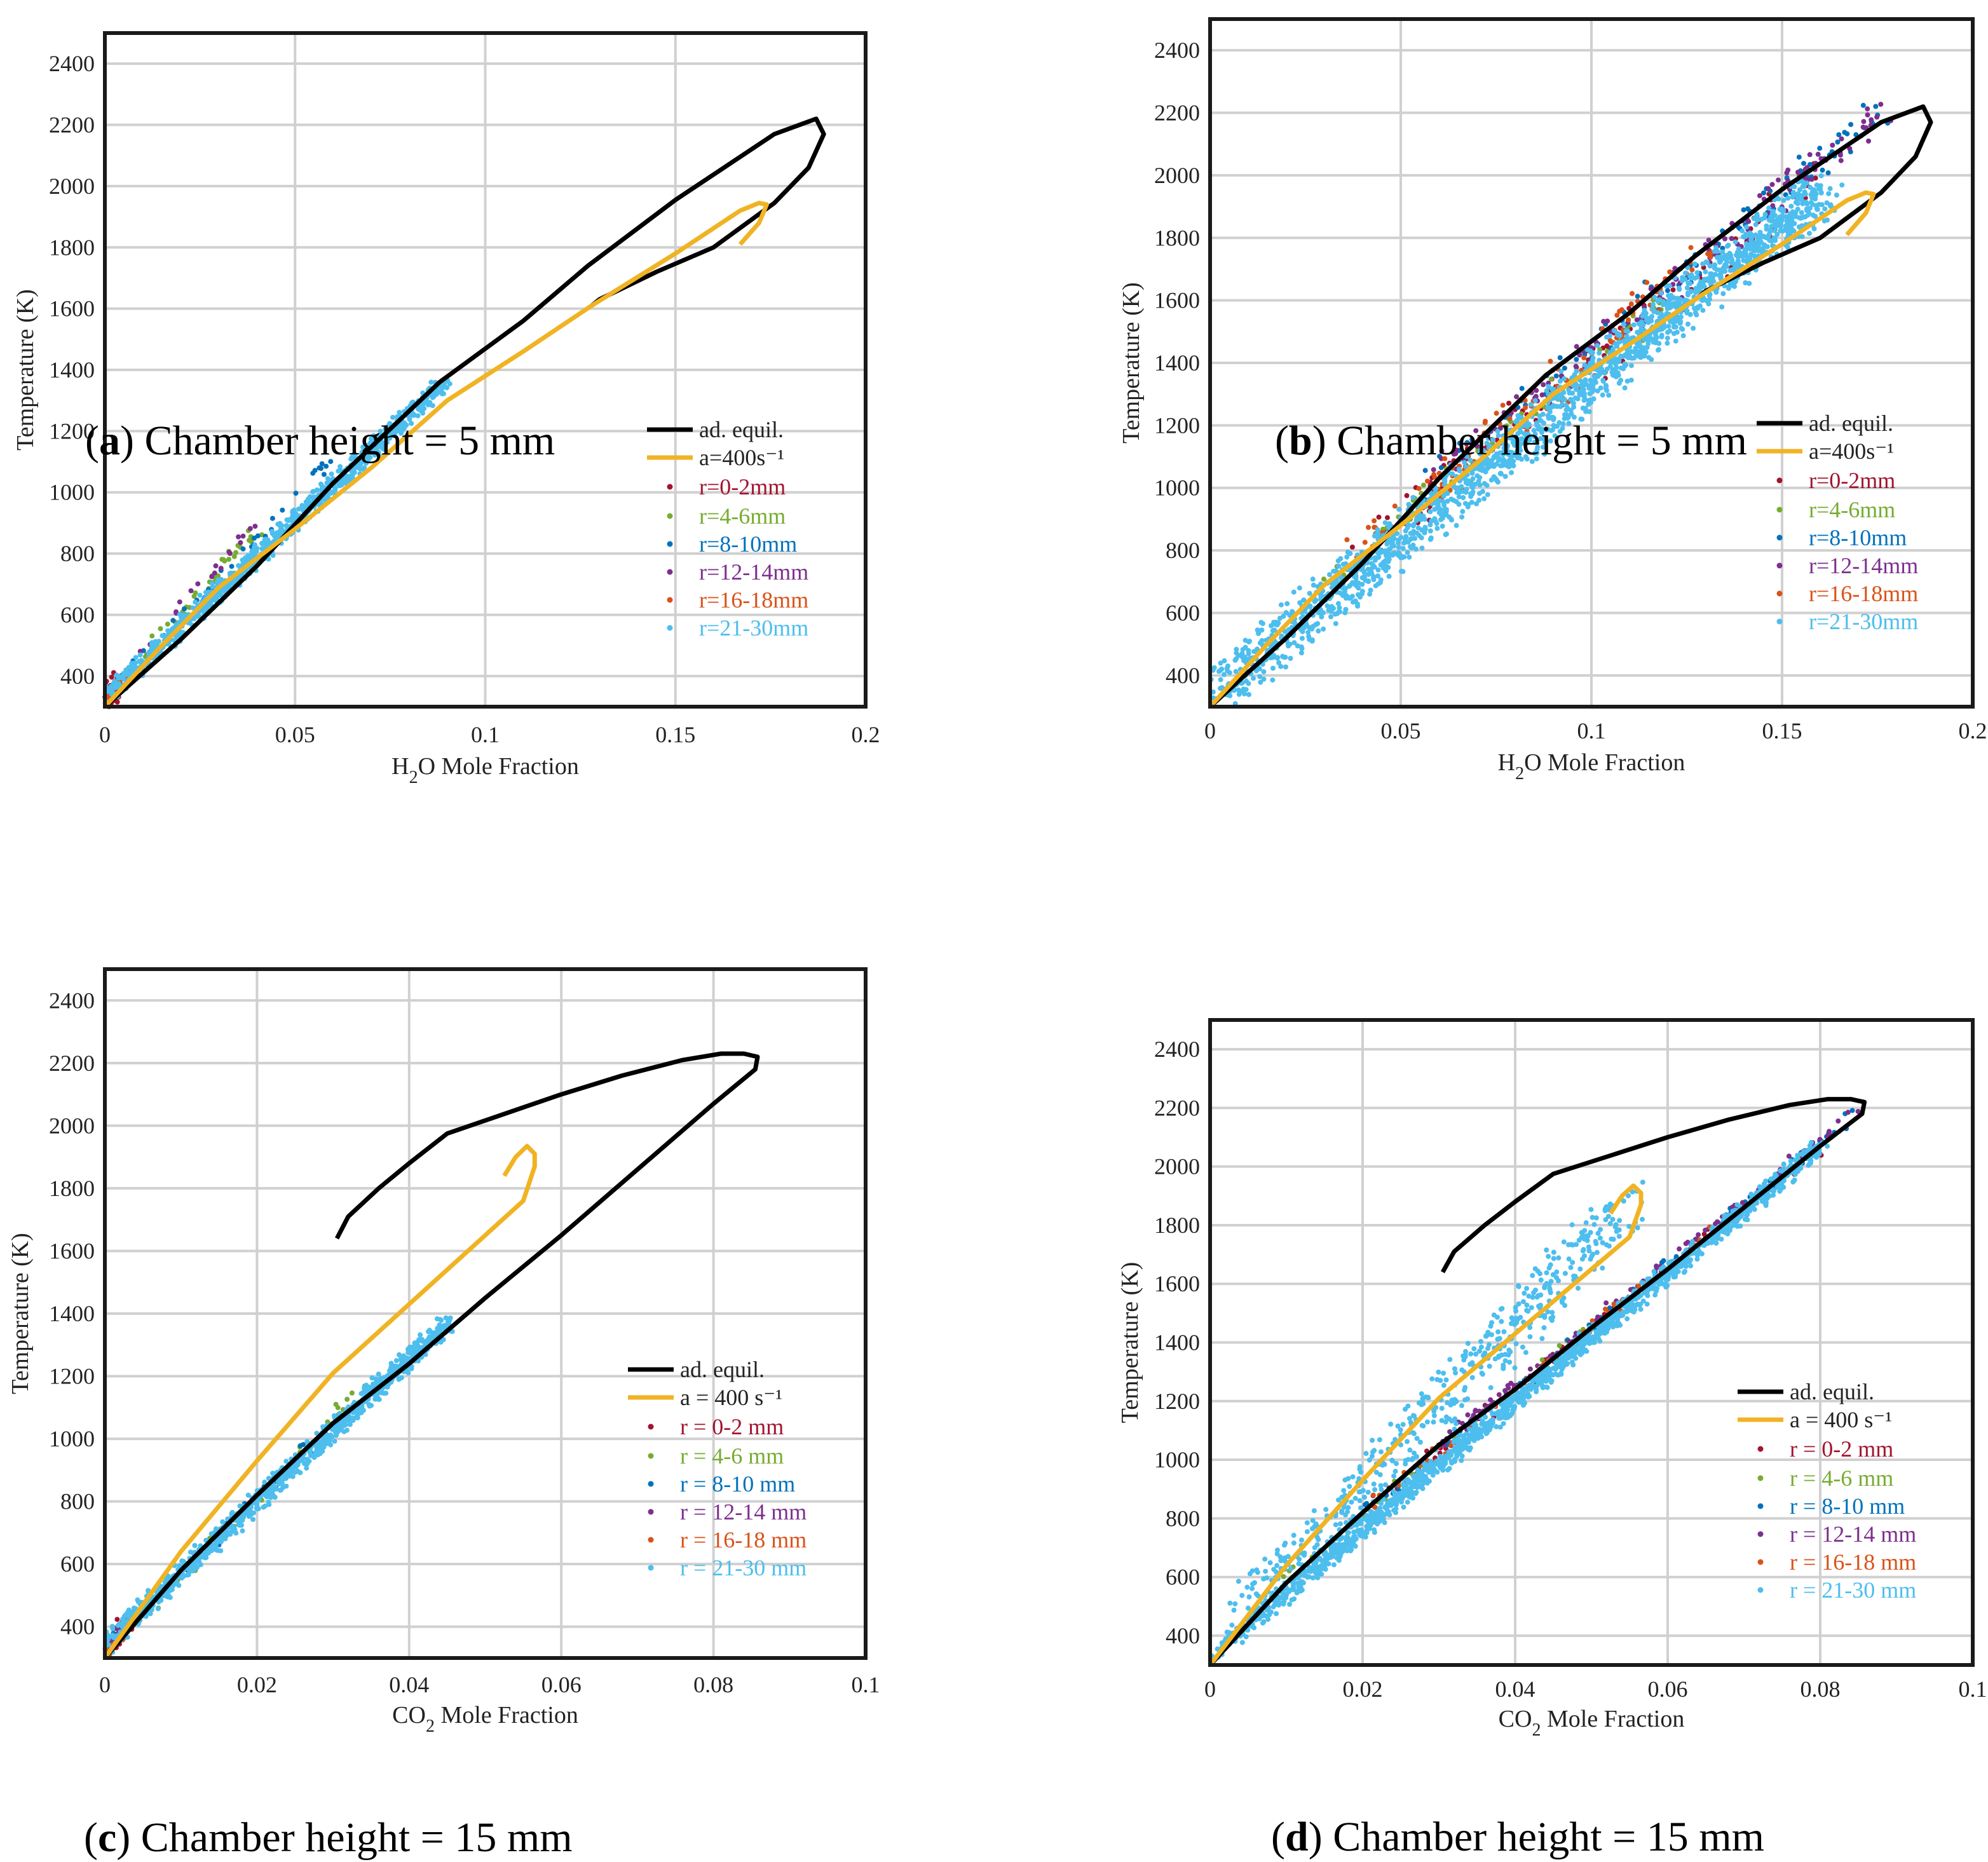  I want to click on legend-label: r = 16-18 mm, so click(743, 1540).